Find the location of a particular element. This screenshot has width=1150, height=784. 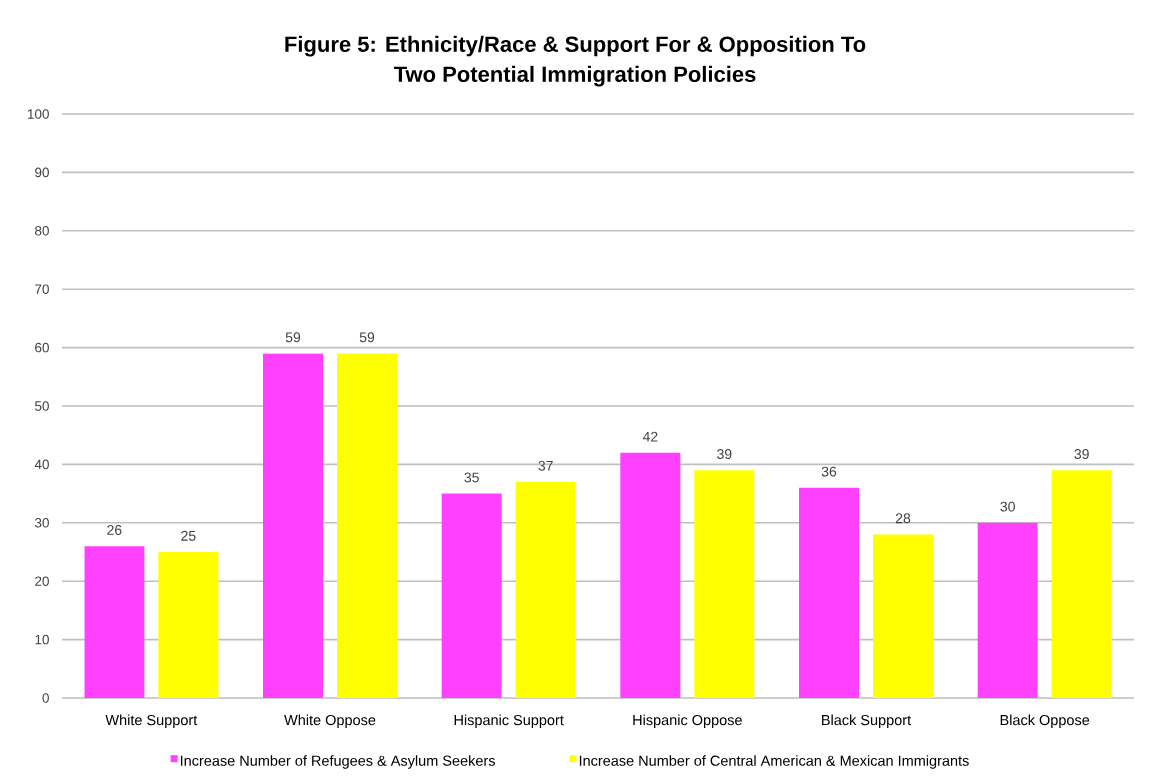

data-label: 28 is located at coordinates (903, 518).